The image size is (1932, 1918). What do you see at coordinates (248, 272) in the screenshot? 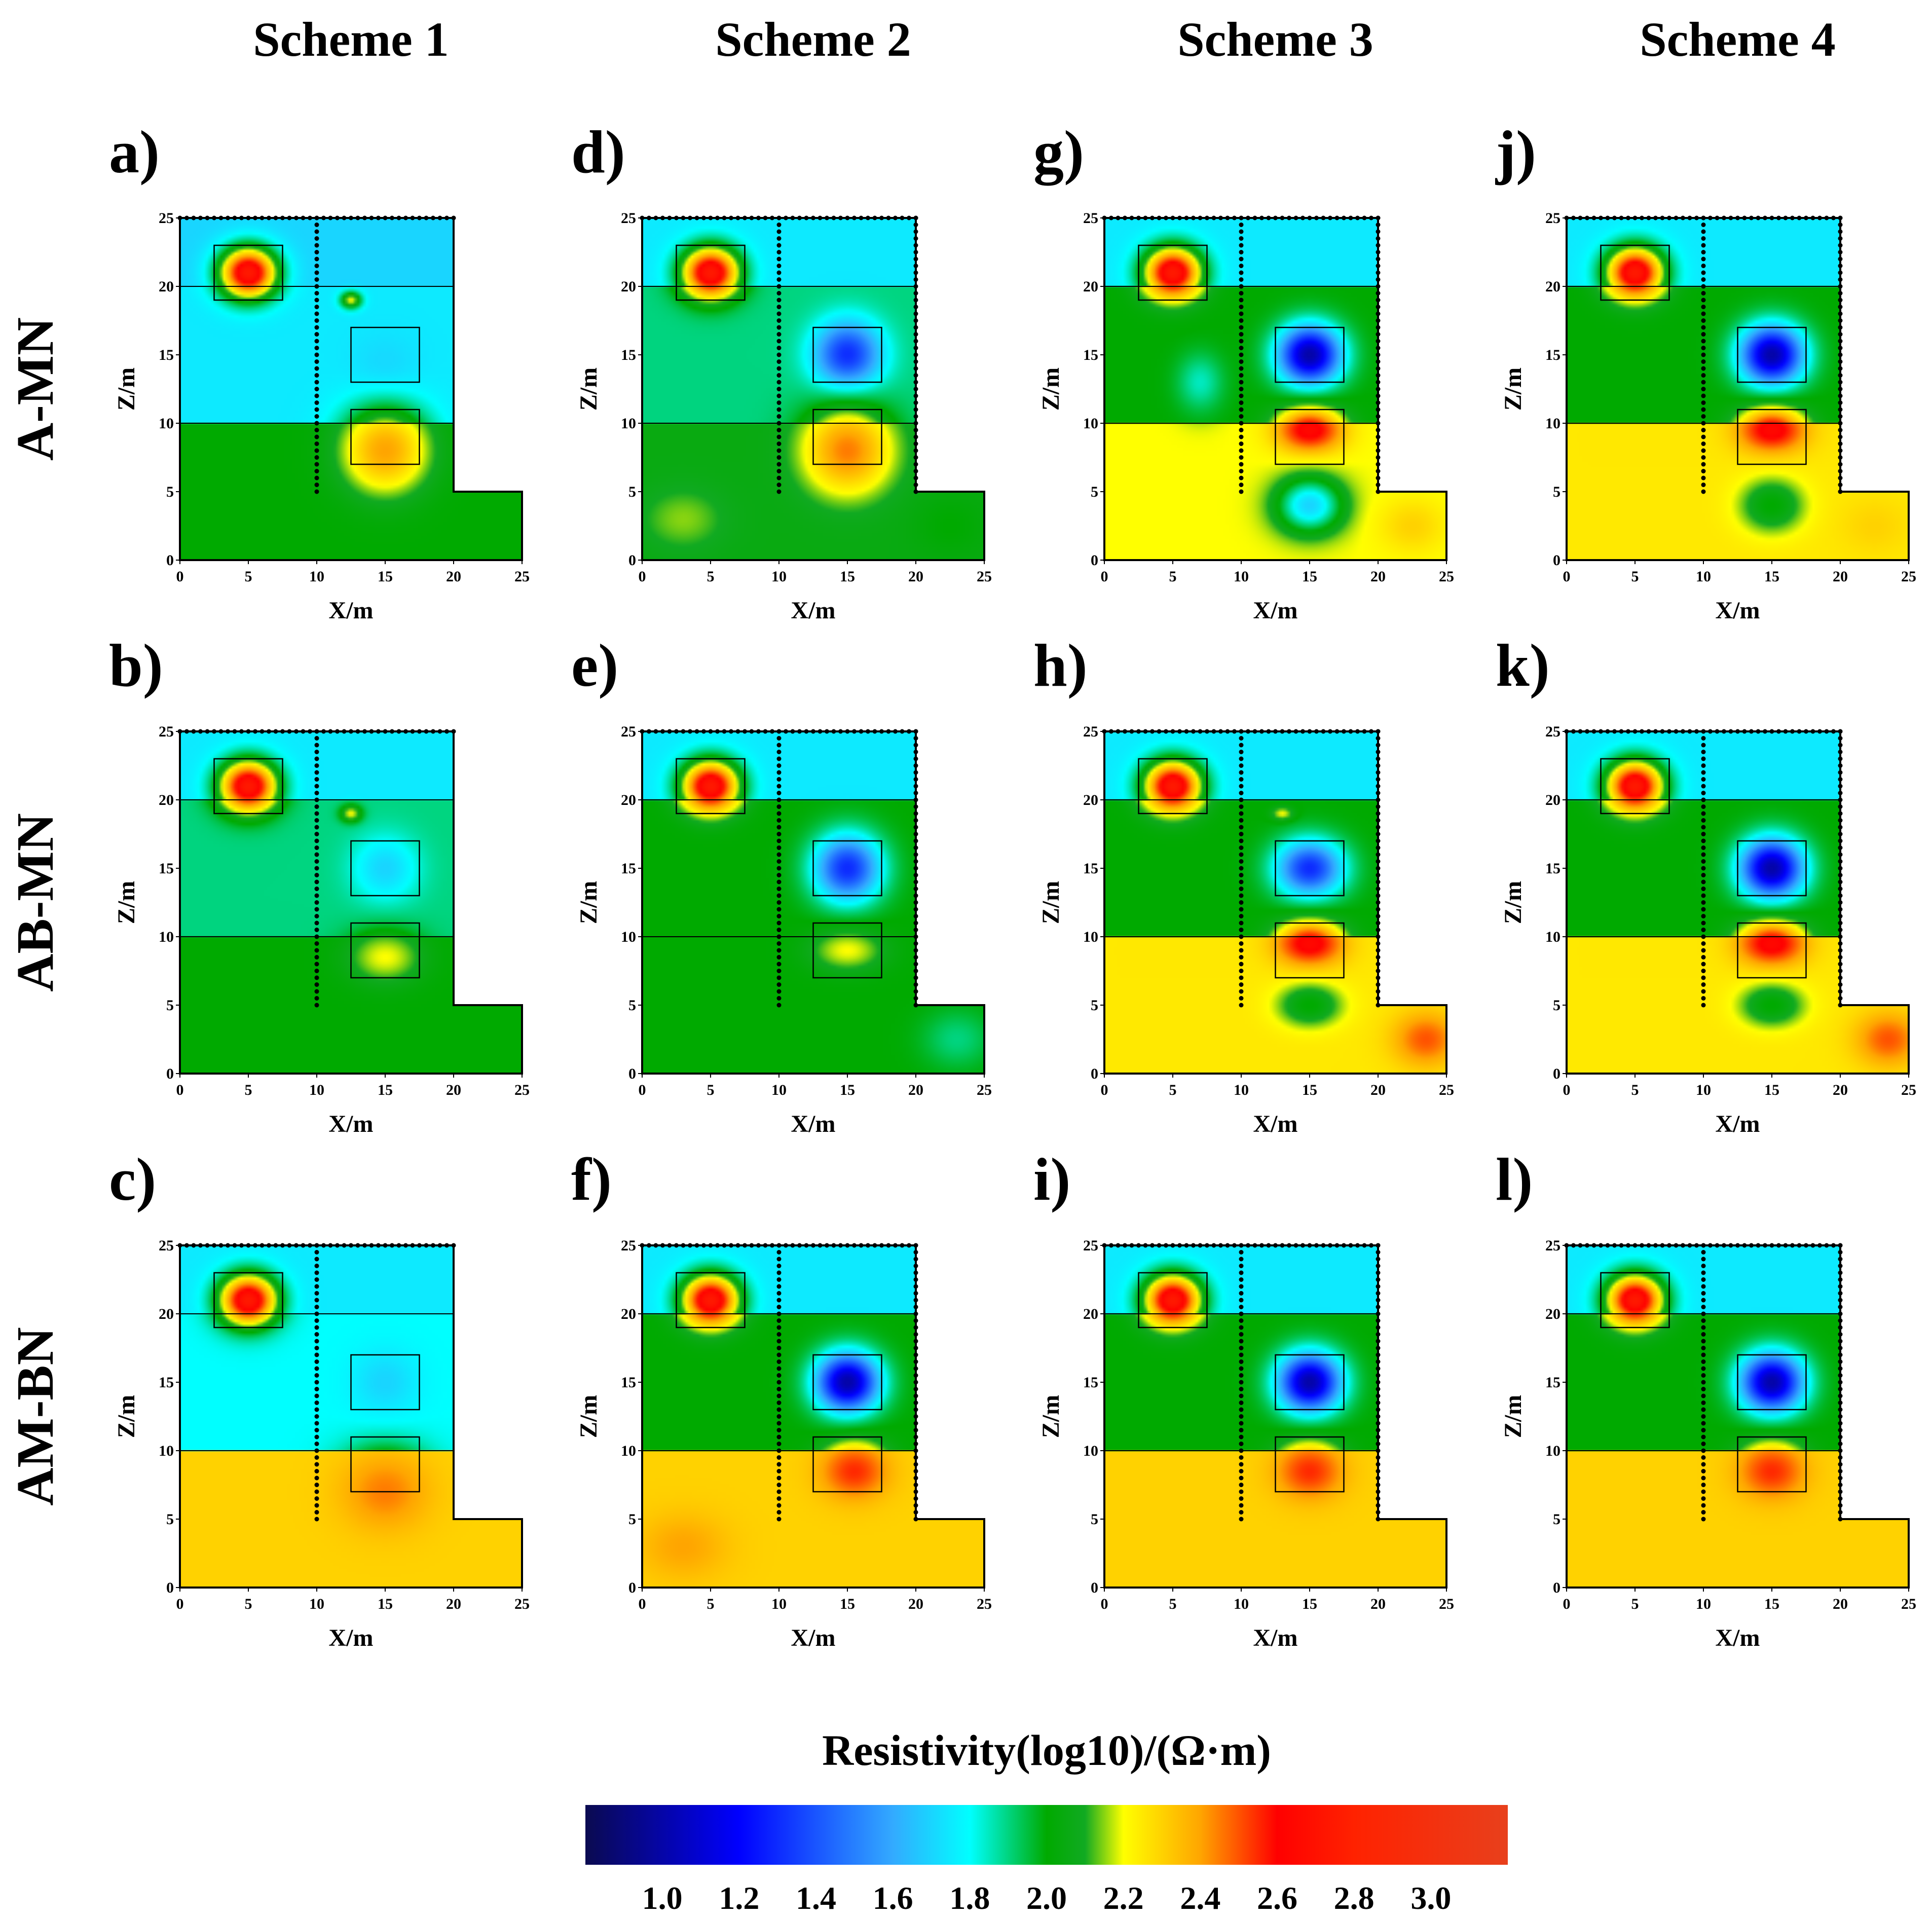
I see `target-box-top-left-block` at bounding box center [248, 272].